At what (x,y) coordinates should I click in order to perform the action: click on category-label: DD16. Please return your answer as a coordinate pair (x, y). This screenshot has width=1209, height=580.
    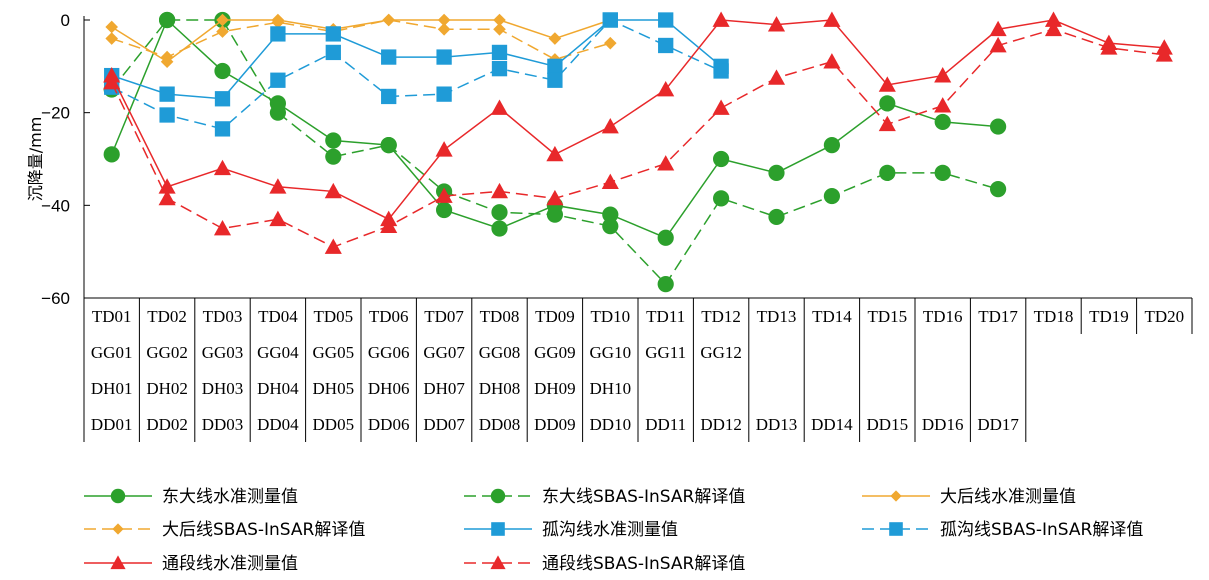
    Looking at the image, I should click on (943, 424).